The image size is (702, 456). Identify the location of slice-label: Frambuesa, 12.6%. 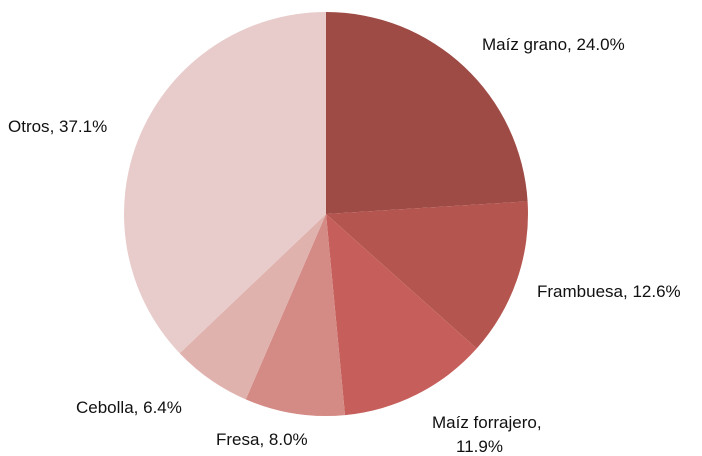
(609, 291).